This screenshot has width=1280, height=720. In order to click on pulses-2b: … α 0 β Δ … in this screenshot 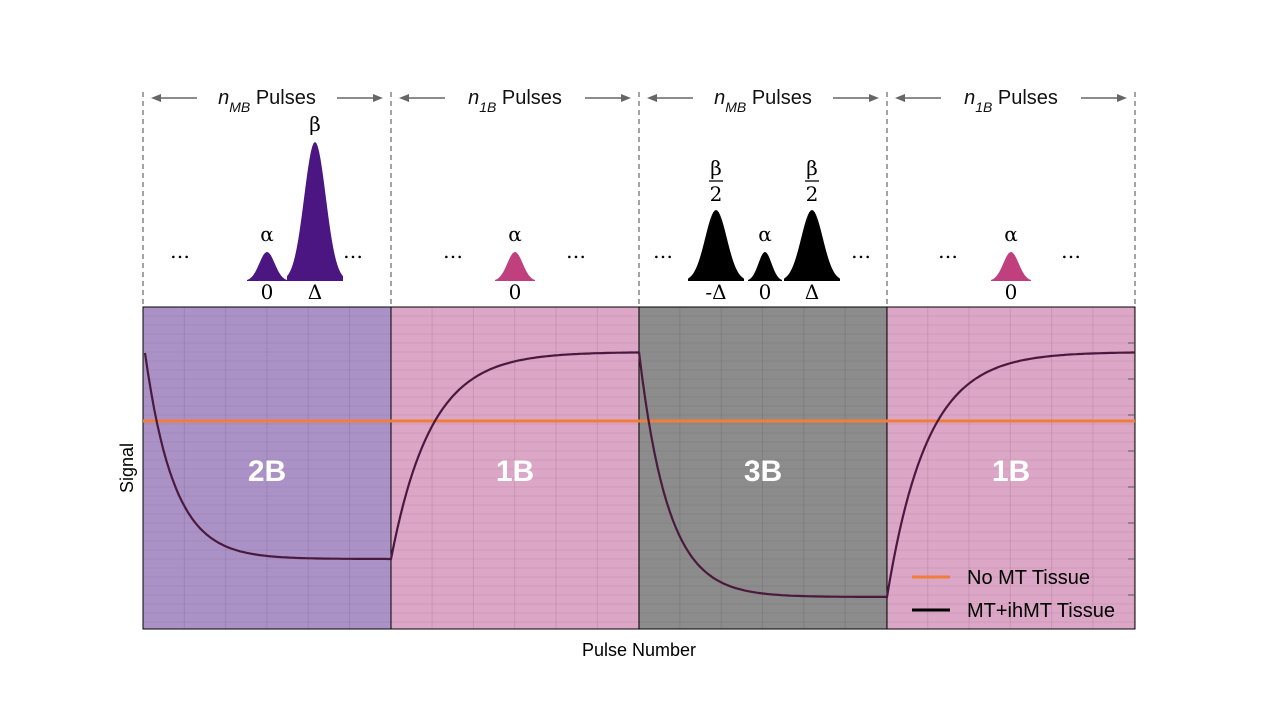, I will do `click(266, 208)`.